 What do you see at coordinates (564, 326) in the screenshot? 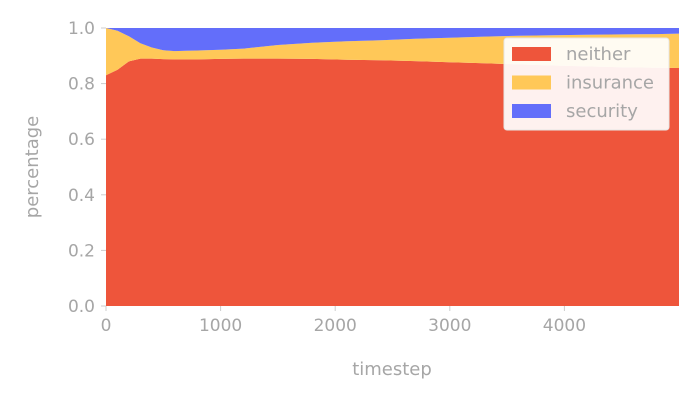
I see `x-tick-label: 4000` at bounding box center [564, 326].